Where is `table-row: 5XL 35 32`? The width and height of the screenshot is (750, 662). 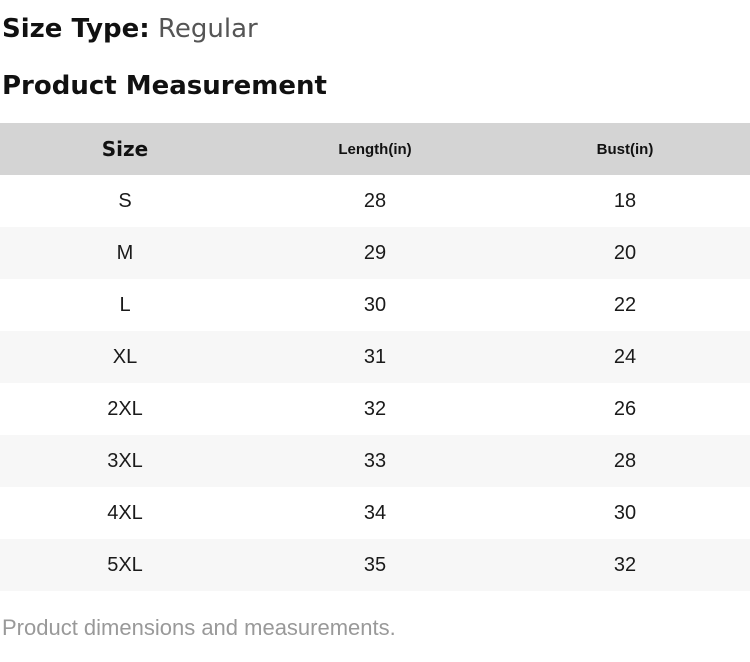 table-row: 5XL 35 32 is located at coordinates (375, 565).